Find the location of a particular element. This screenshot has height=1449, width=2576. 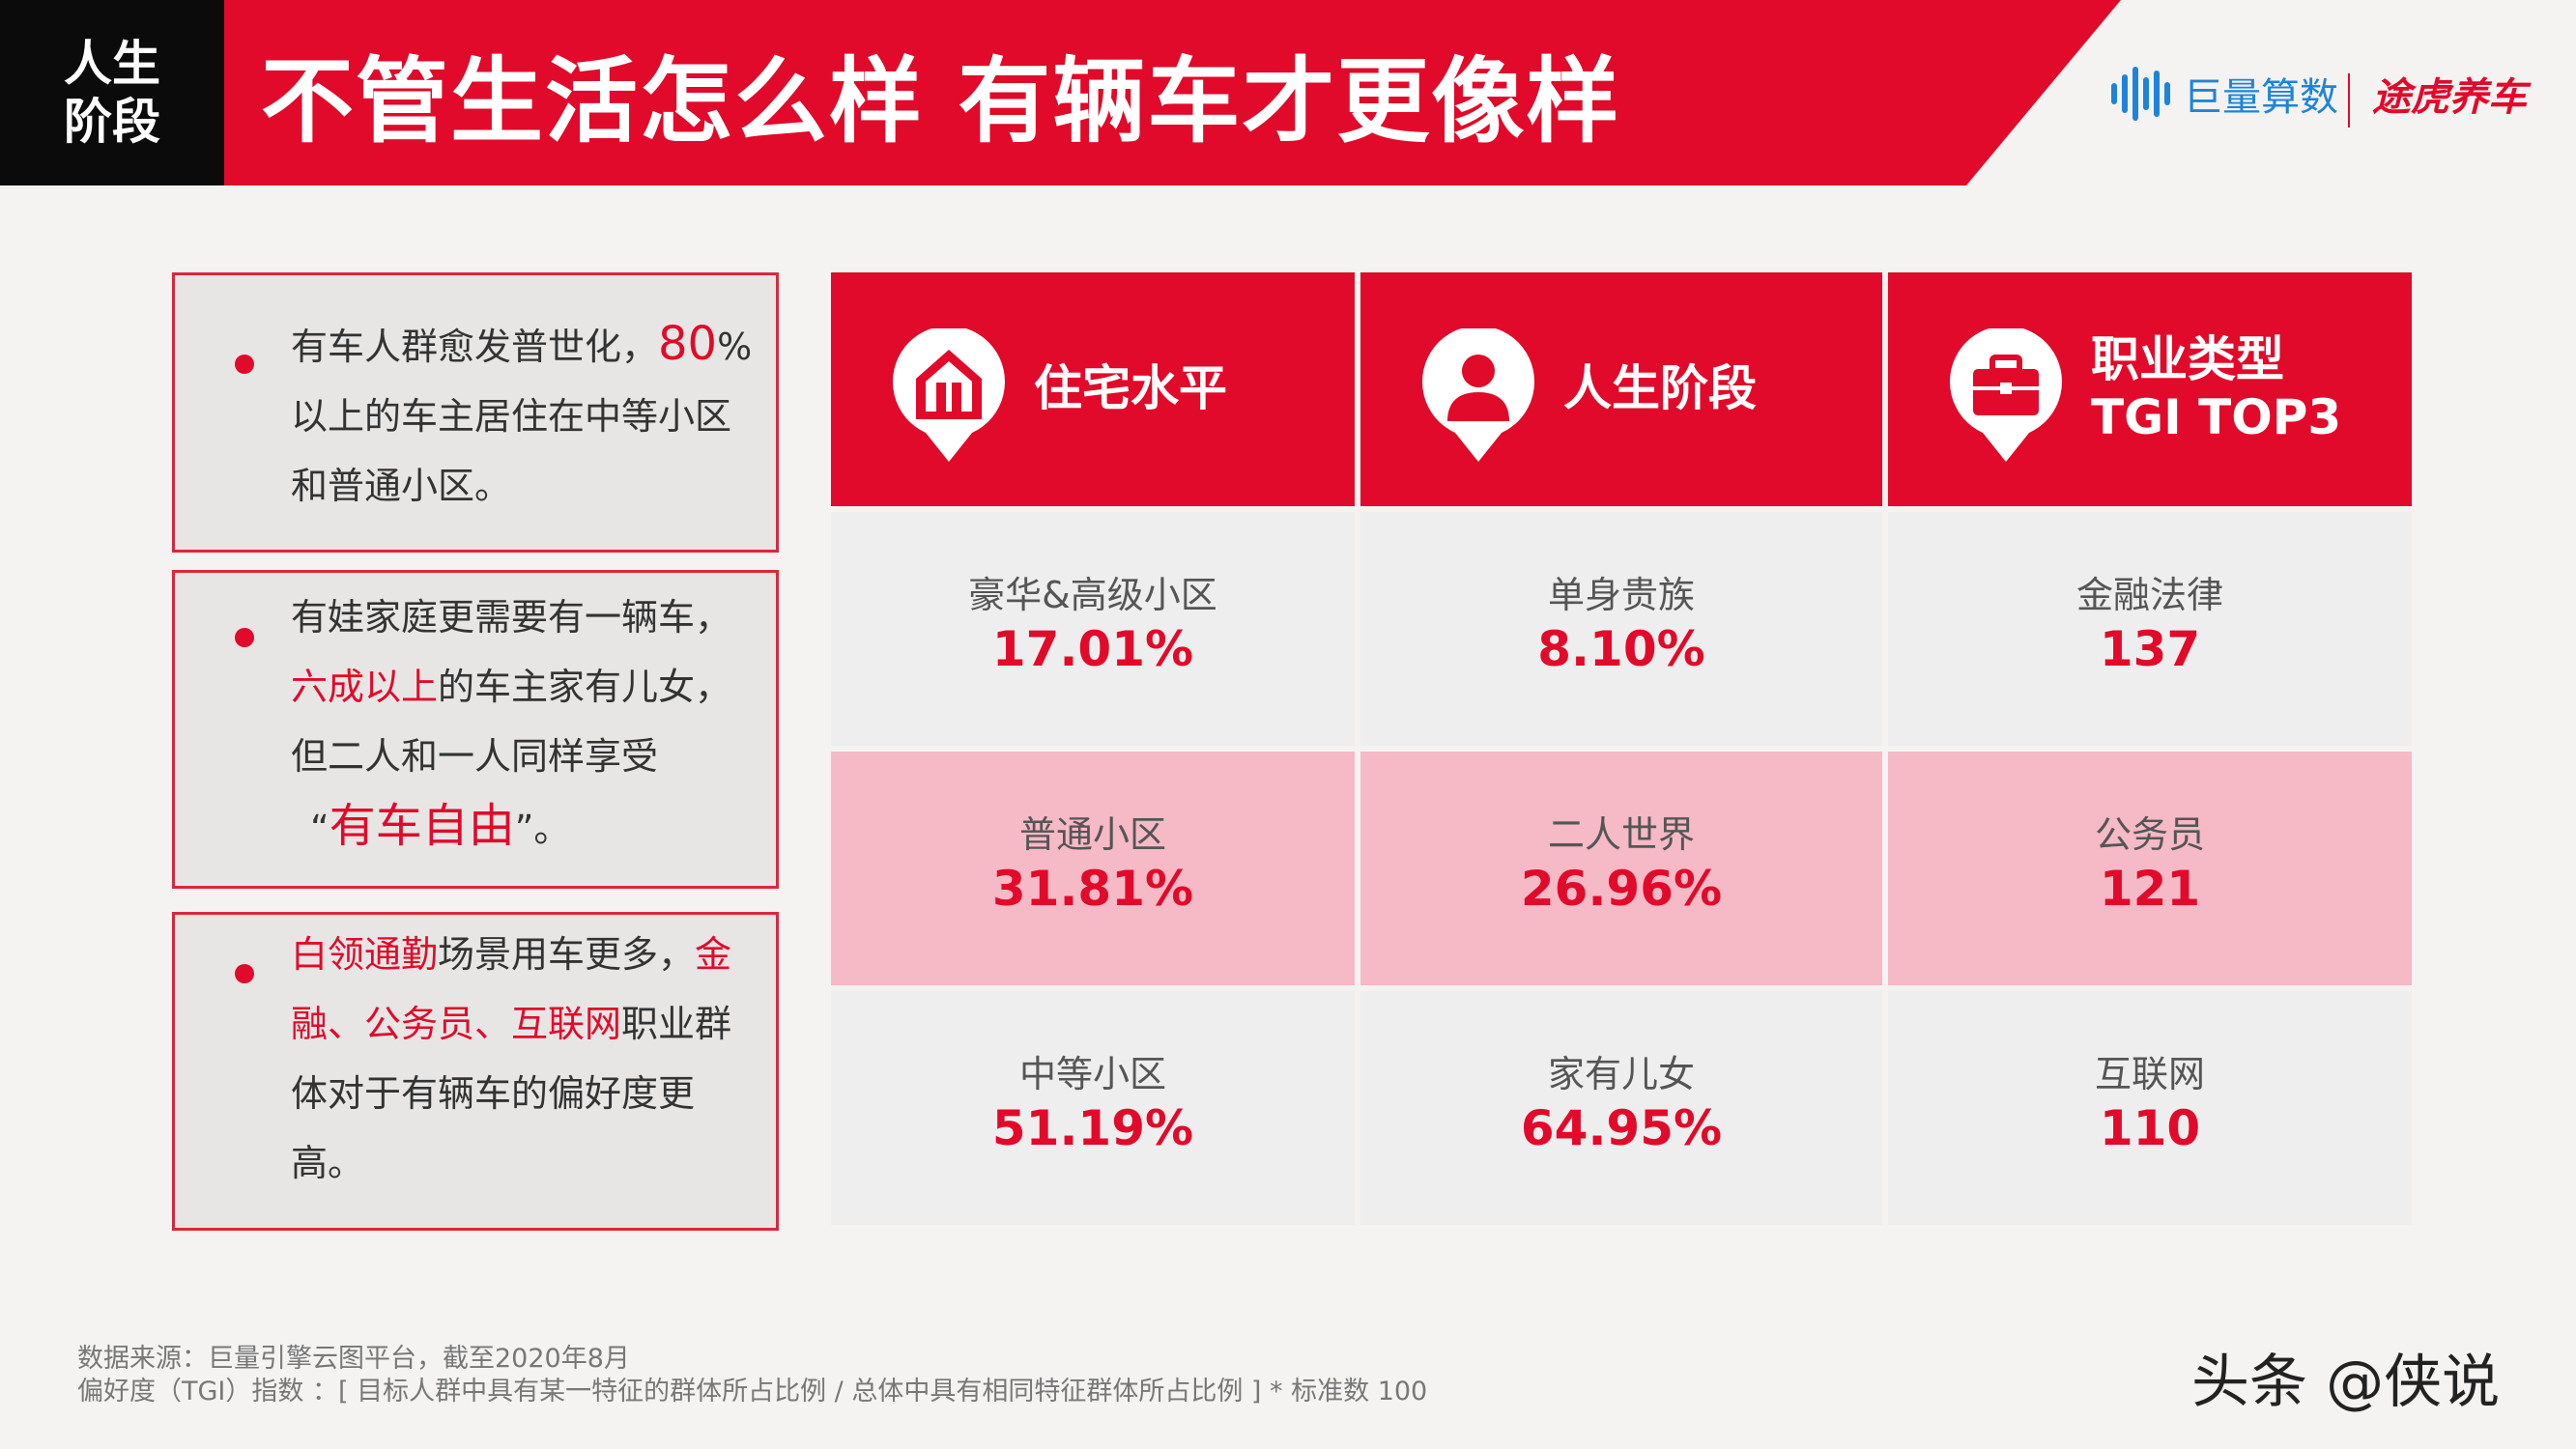

cell-value: 26.96% is located at coordinates (1622, 889).